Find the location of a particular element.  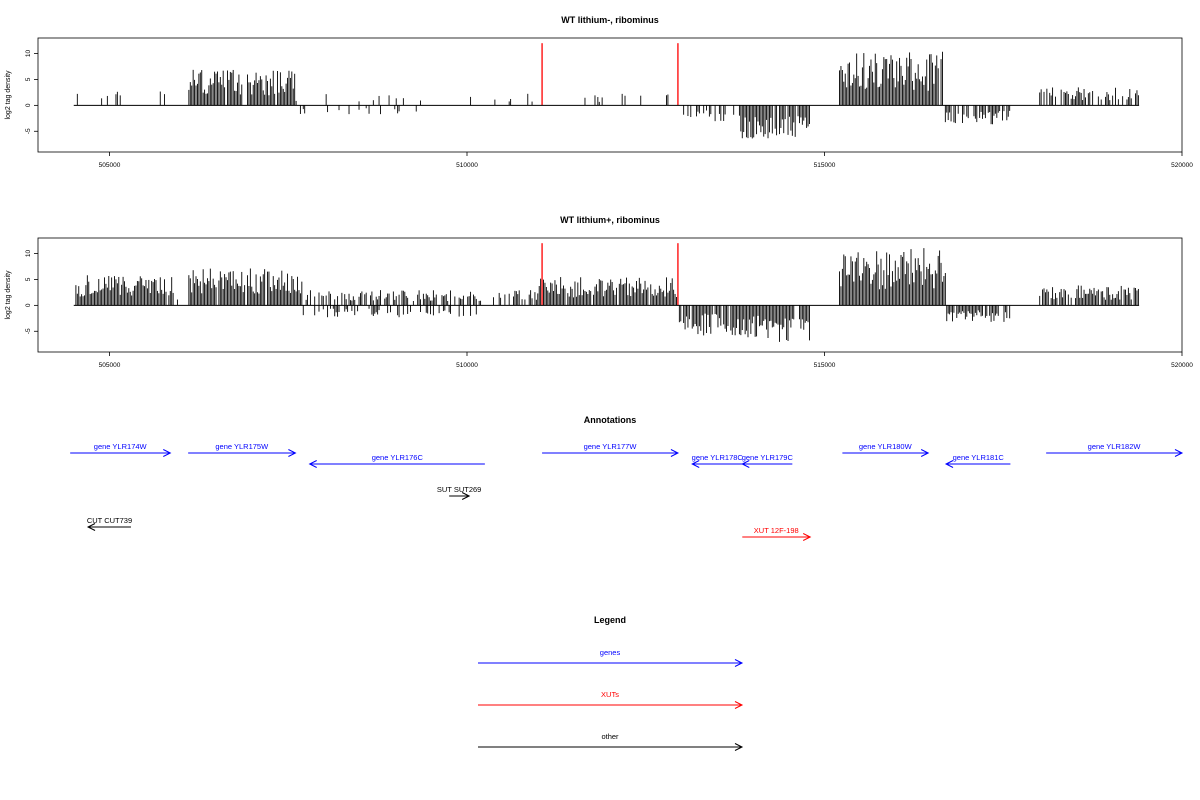

annotation-feature: gene YLR182W is located at coordinates (1115, 449).